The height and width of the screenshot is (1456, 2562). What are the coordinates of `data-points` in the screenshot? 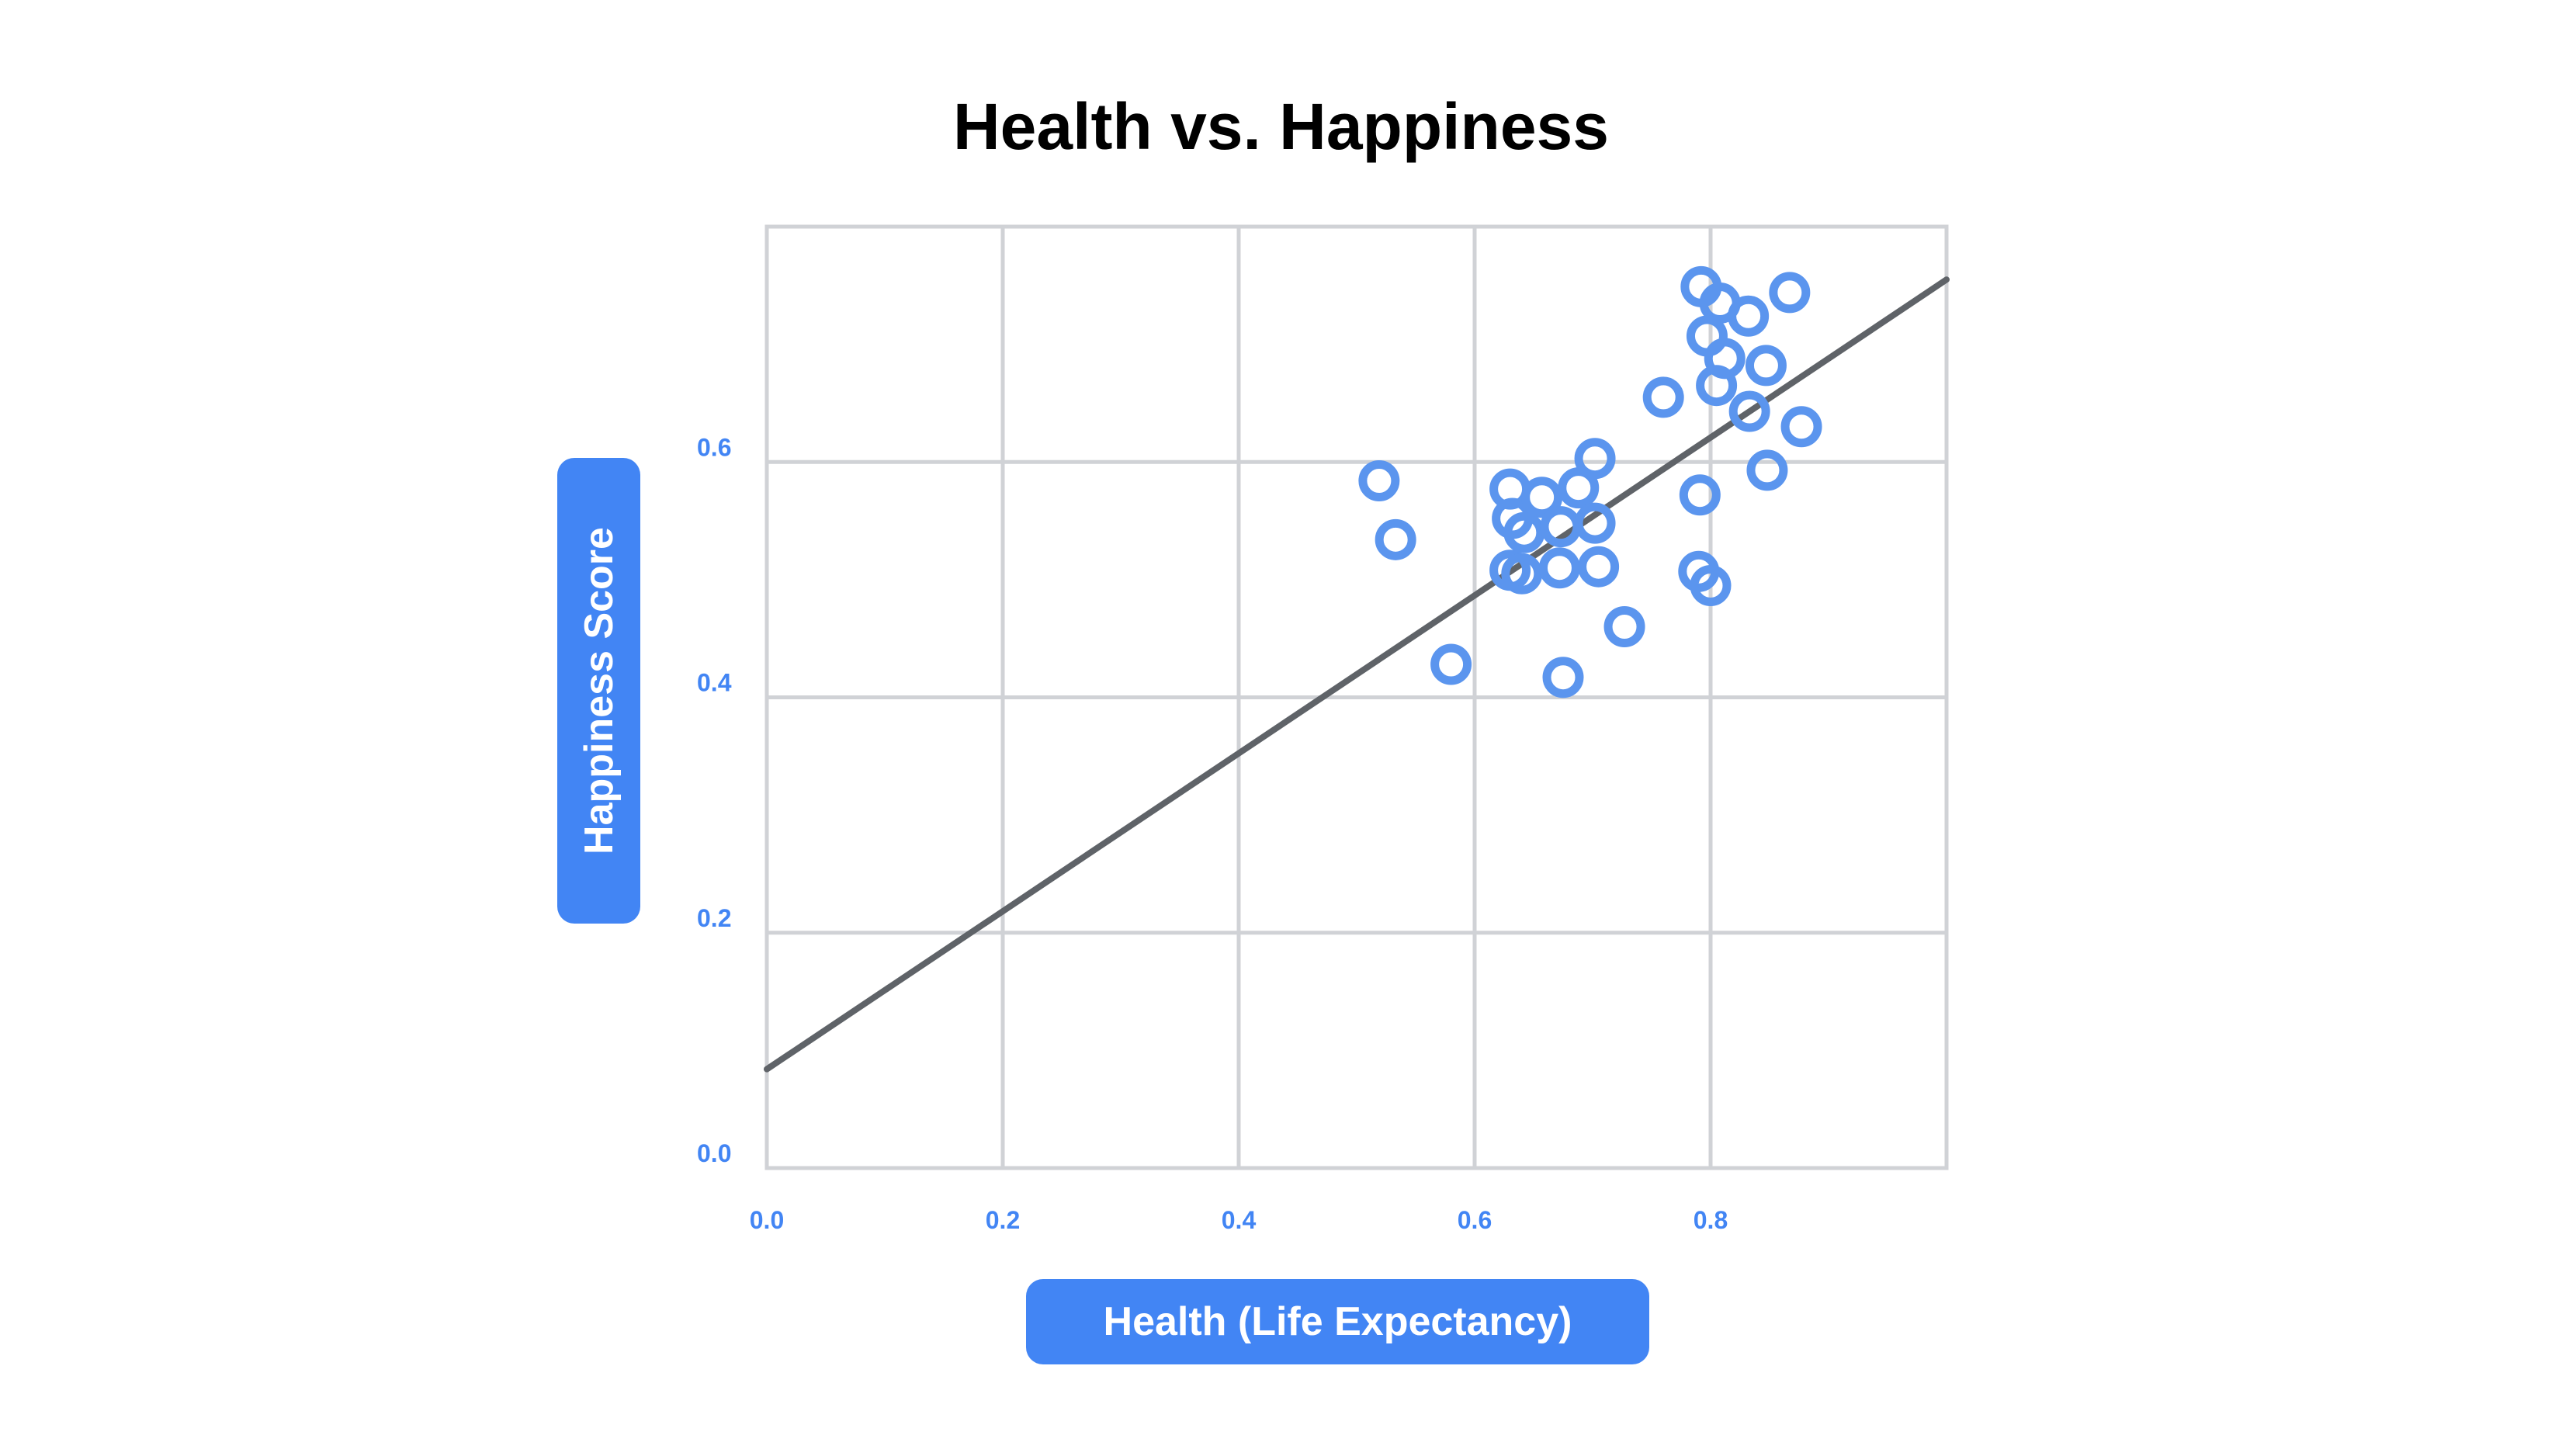 It's located at (1590, 482).